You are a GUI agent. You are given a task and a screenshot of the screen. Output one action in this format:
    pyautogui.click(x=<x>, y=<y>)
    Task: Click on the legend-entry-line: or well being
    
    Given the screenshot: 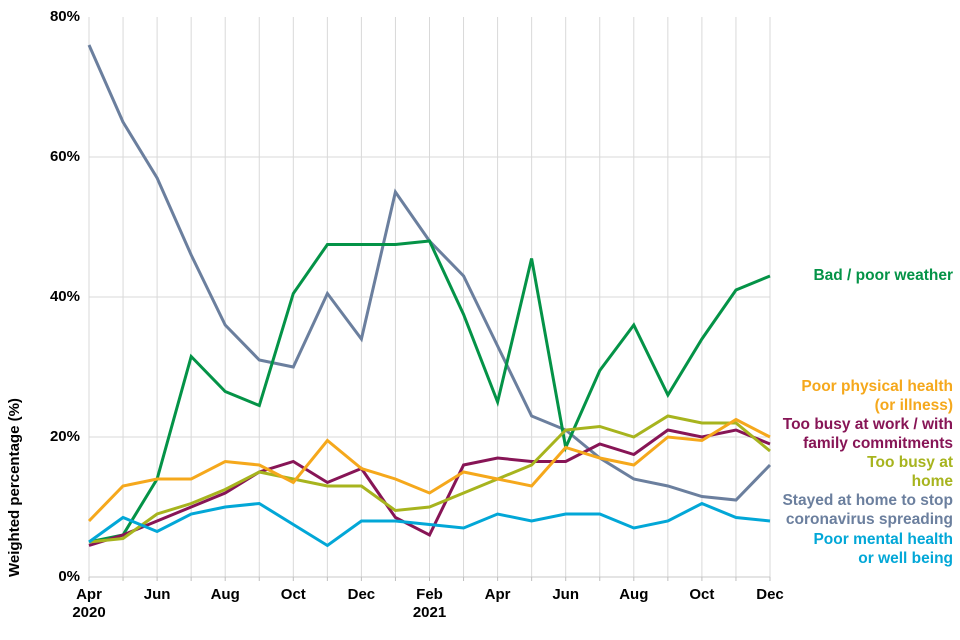 What is the action you would take?
    pyautogui.click(x=905, y=558)
    